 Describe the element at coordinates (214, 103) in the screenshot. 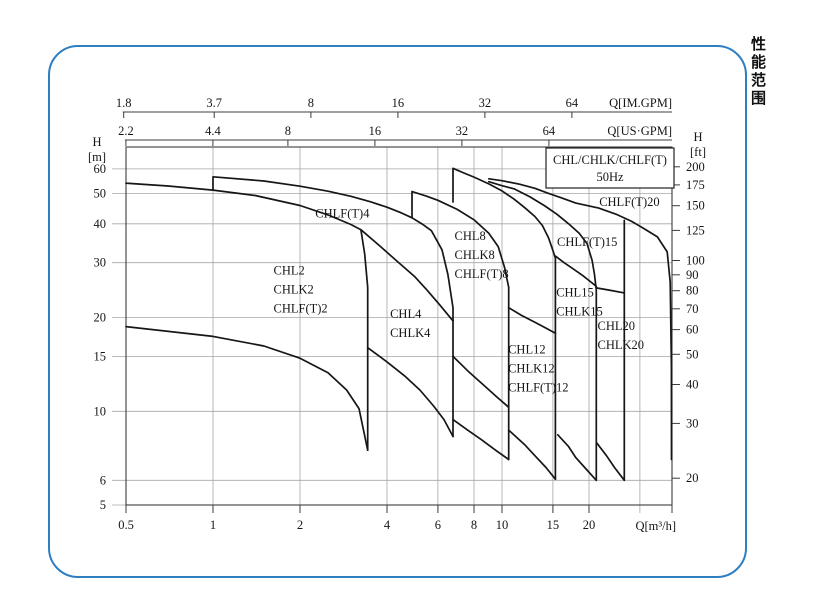

I see `im-gpm-tick-label: 3.7` at that location.